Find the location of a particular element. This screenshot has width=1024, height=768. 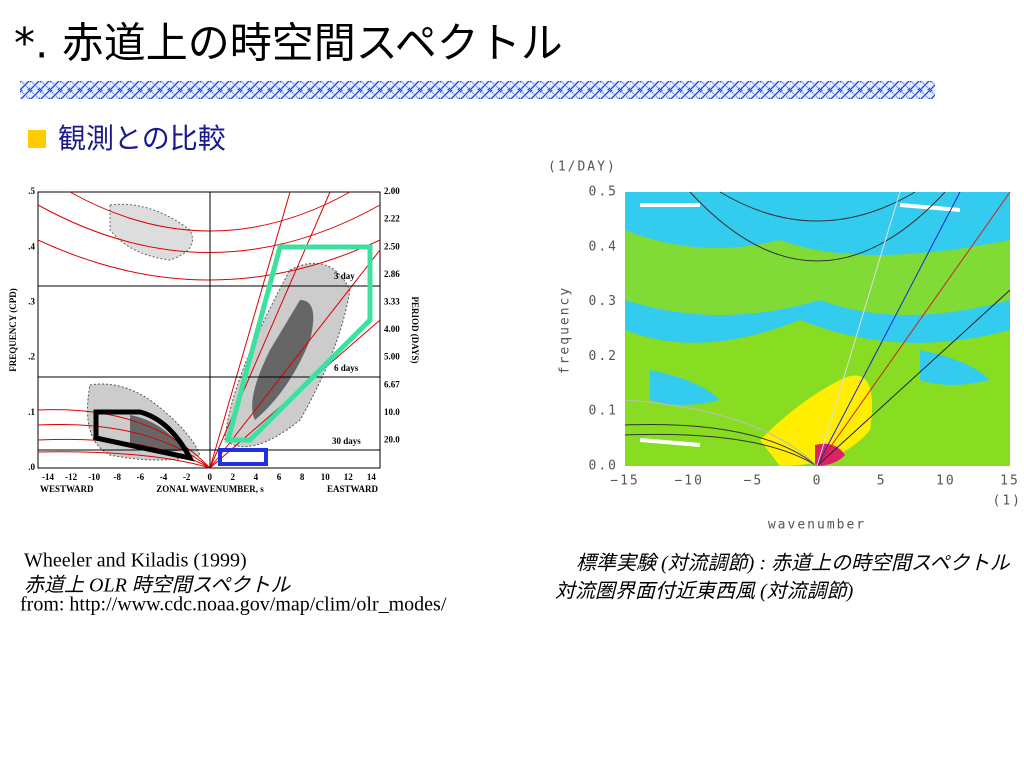

right-x-label: wavenumber is located at coordinates (817, 525).